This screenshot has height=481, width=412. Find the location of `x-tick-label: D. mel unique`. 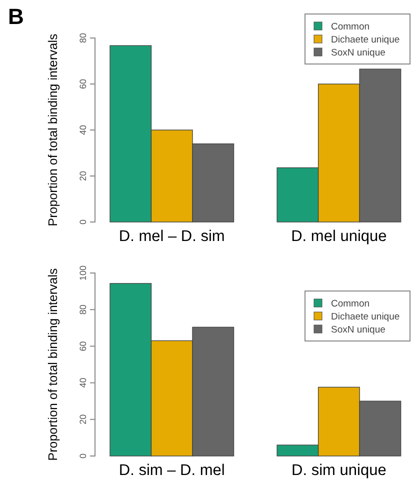

x-tick-label: D. mel unique is located at coordinates (339, 236).